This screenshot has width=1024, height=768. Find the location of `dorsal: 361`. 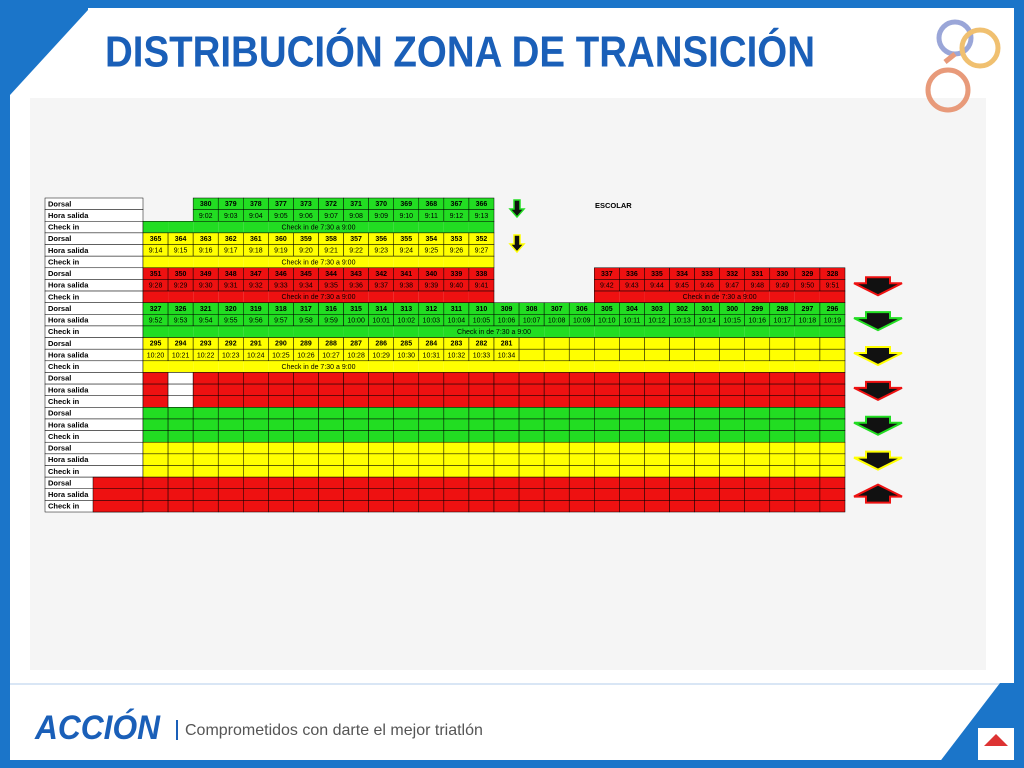

dorsal: 361 is located at coordinates (256, 239).